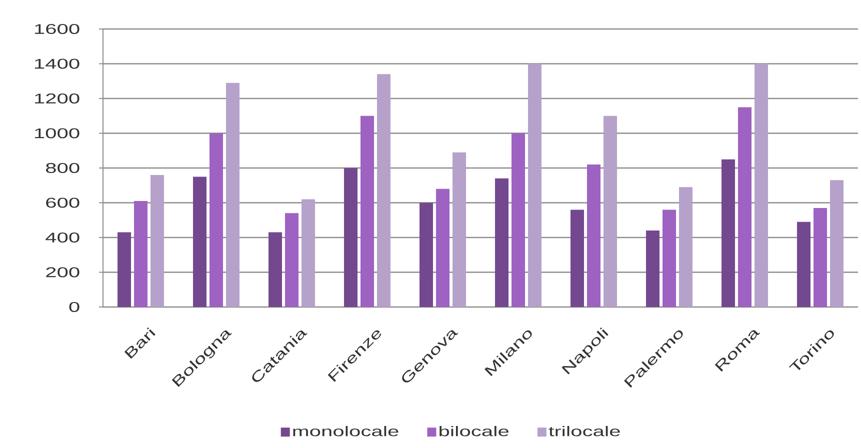 The height and width of the screenshot is (448, 861). What do you see at coordinates (57, 63) in the screenshot?
I see `y-tick-label: 1400` at bounding box center [57, 63].